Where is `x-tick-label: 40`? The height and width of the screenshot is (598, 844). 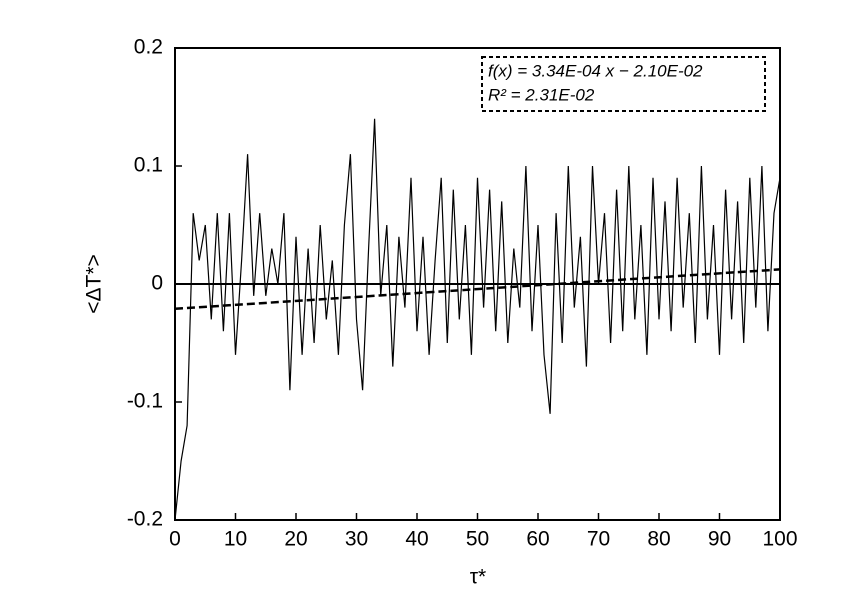
x-tick-label: 40 is located at coordinates (416, 539).